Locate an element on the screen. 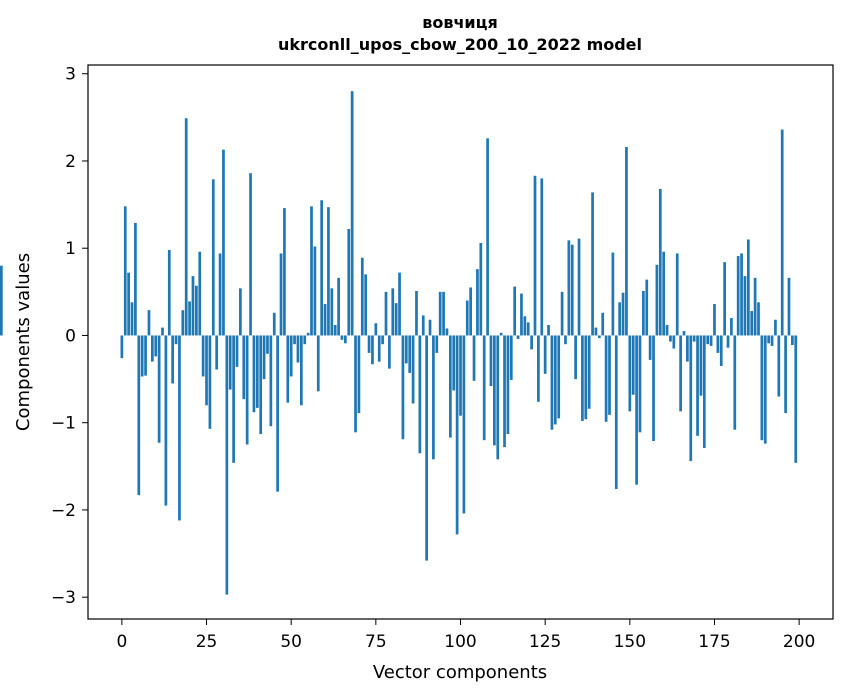  x-tick-label: 50 is located at coordinates (291, 642).